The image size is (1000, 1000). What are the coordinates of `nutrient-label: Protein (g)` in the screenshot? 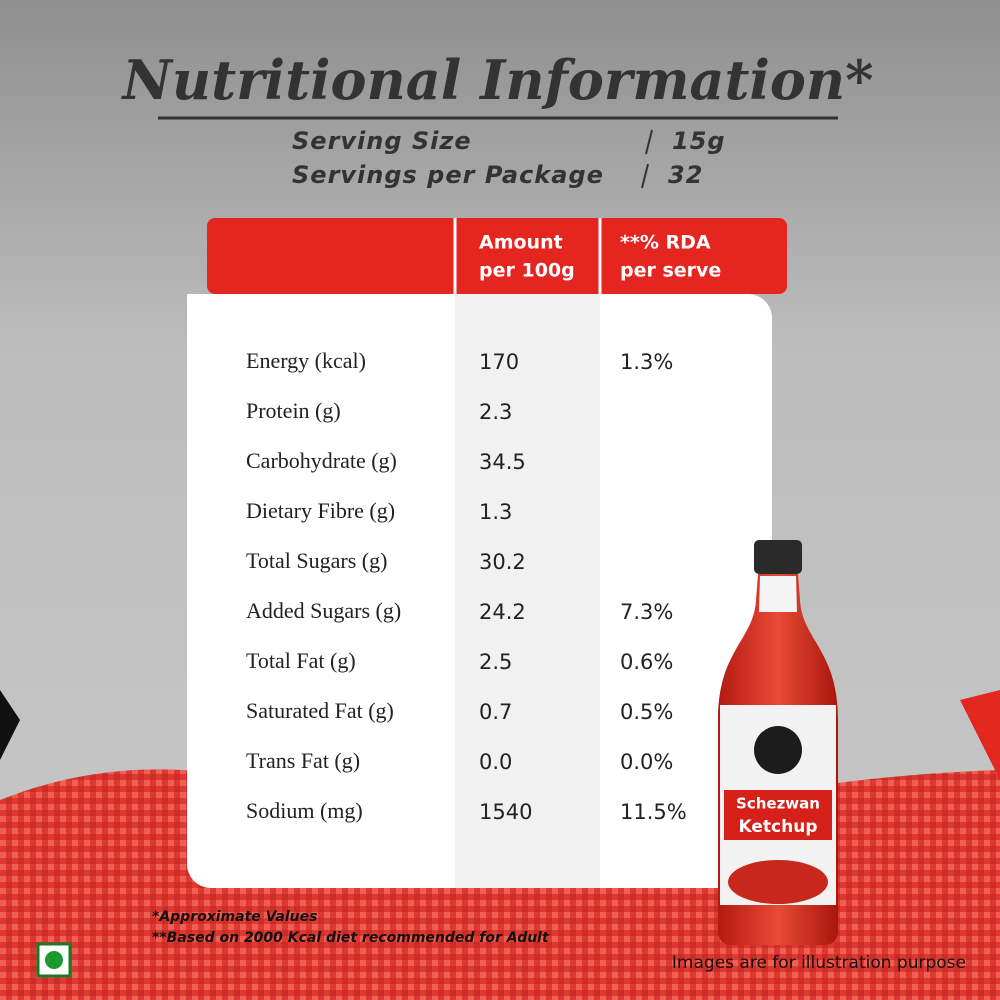 It's located at (293, 410).